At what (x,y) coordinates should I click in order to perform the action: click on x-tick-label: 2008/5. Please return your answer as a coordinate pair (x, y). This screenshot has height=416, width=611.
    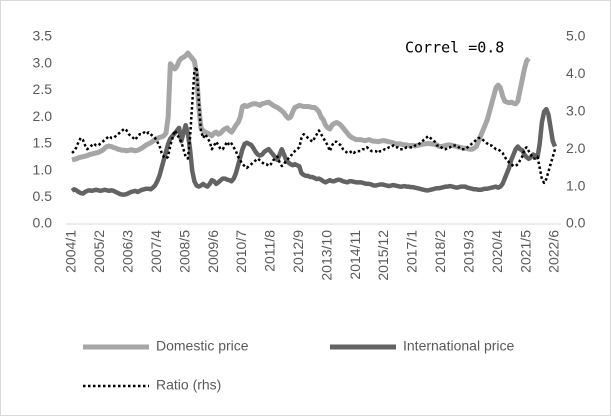
    Looking at the image, I should click on (184, 251).